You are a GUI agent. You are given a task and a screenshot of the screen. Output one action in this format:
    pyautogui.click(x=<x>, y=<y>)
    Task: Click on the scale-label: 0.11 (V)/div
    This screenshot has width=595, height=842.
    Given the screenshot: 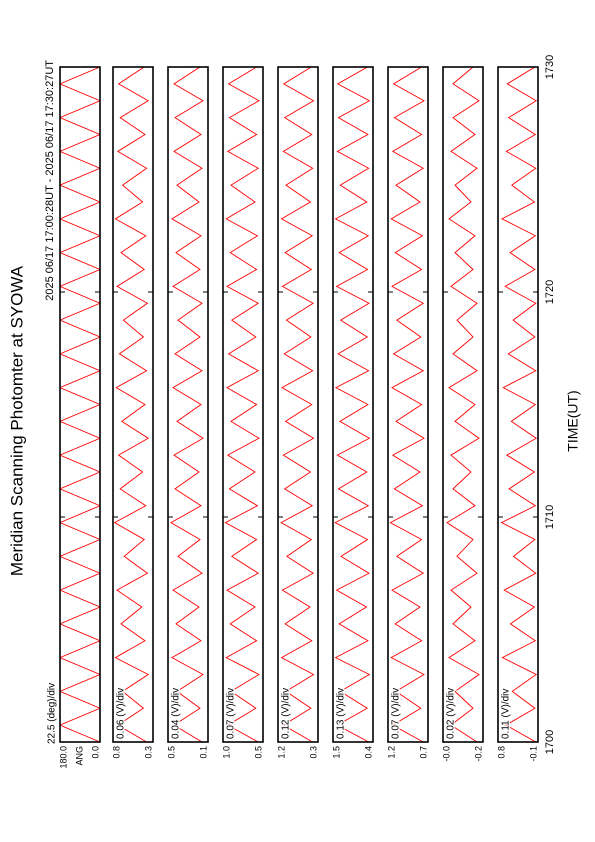 What is the action you would take?
    pyautogui.click(x=506, y=714)
    